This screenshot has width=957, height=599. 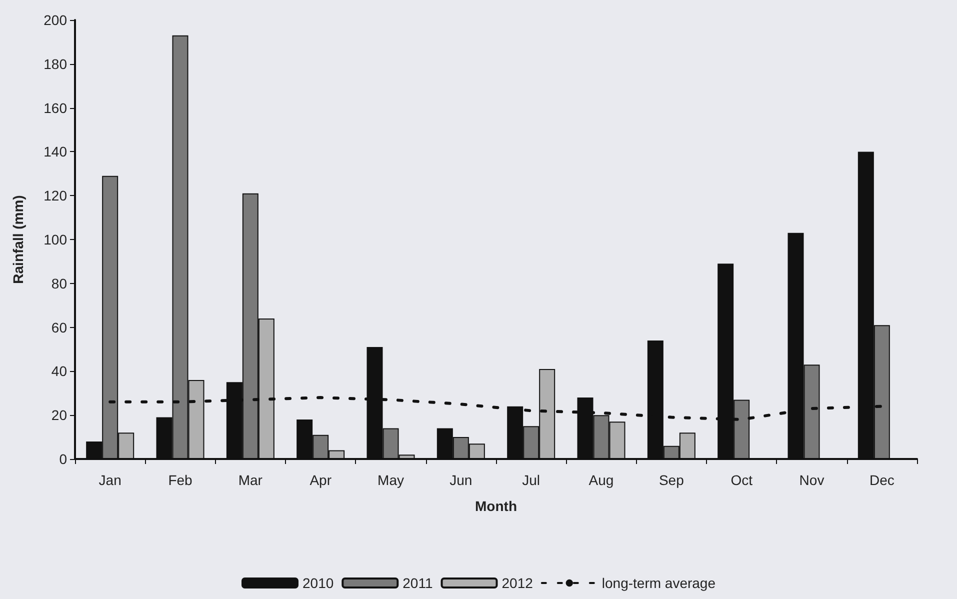 I want to click on y-tick-label: 40, so click(x=59, y=371).